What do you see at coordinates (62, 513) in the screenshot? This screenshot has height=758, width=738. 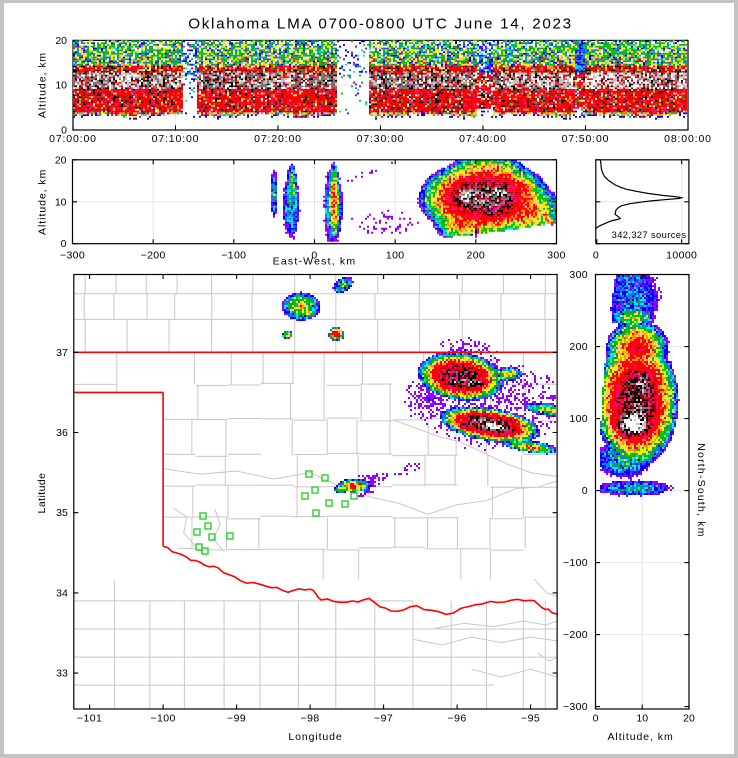 I see `svg-text: 35` at bounding box center [62, 513].